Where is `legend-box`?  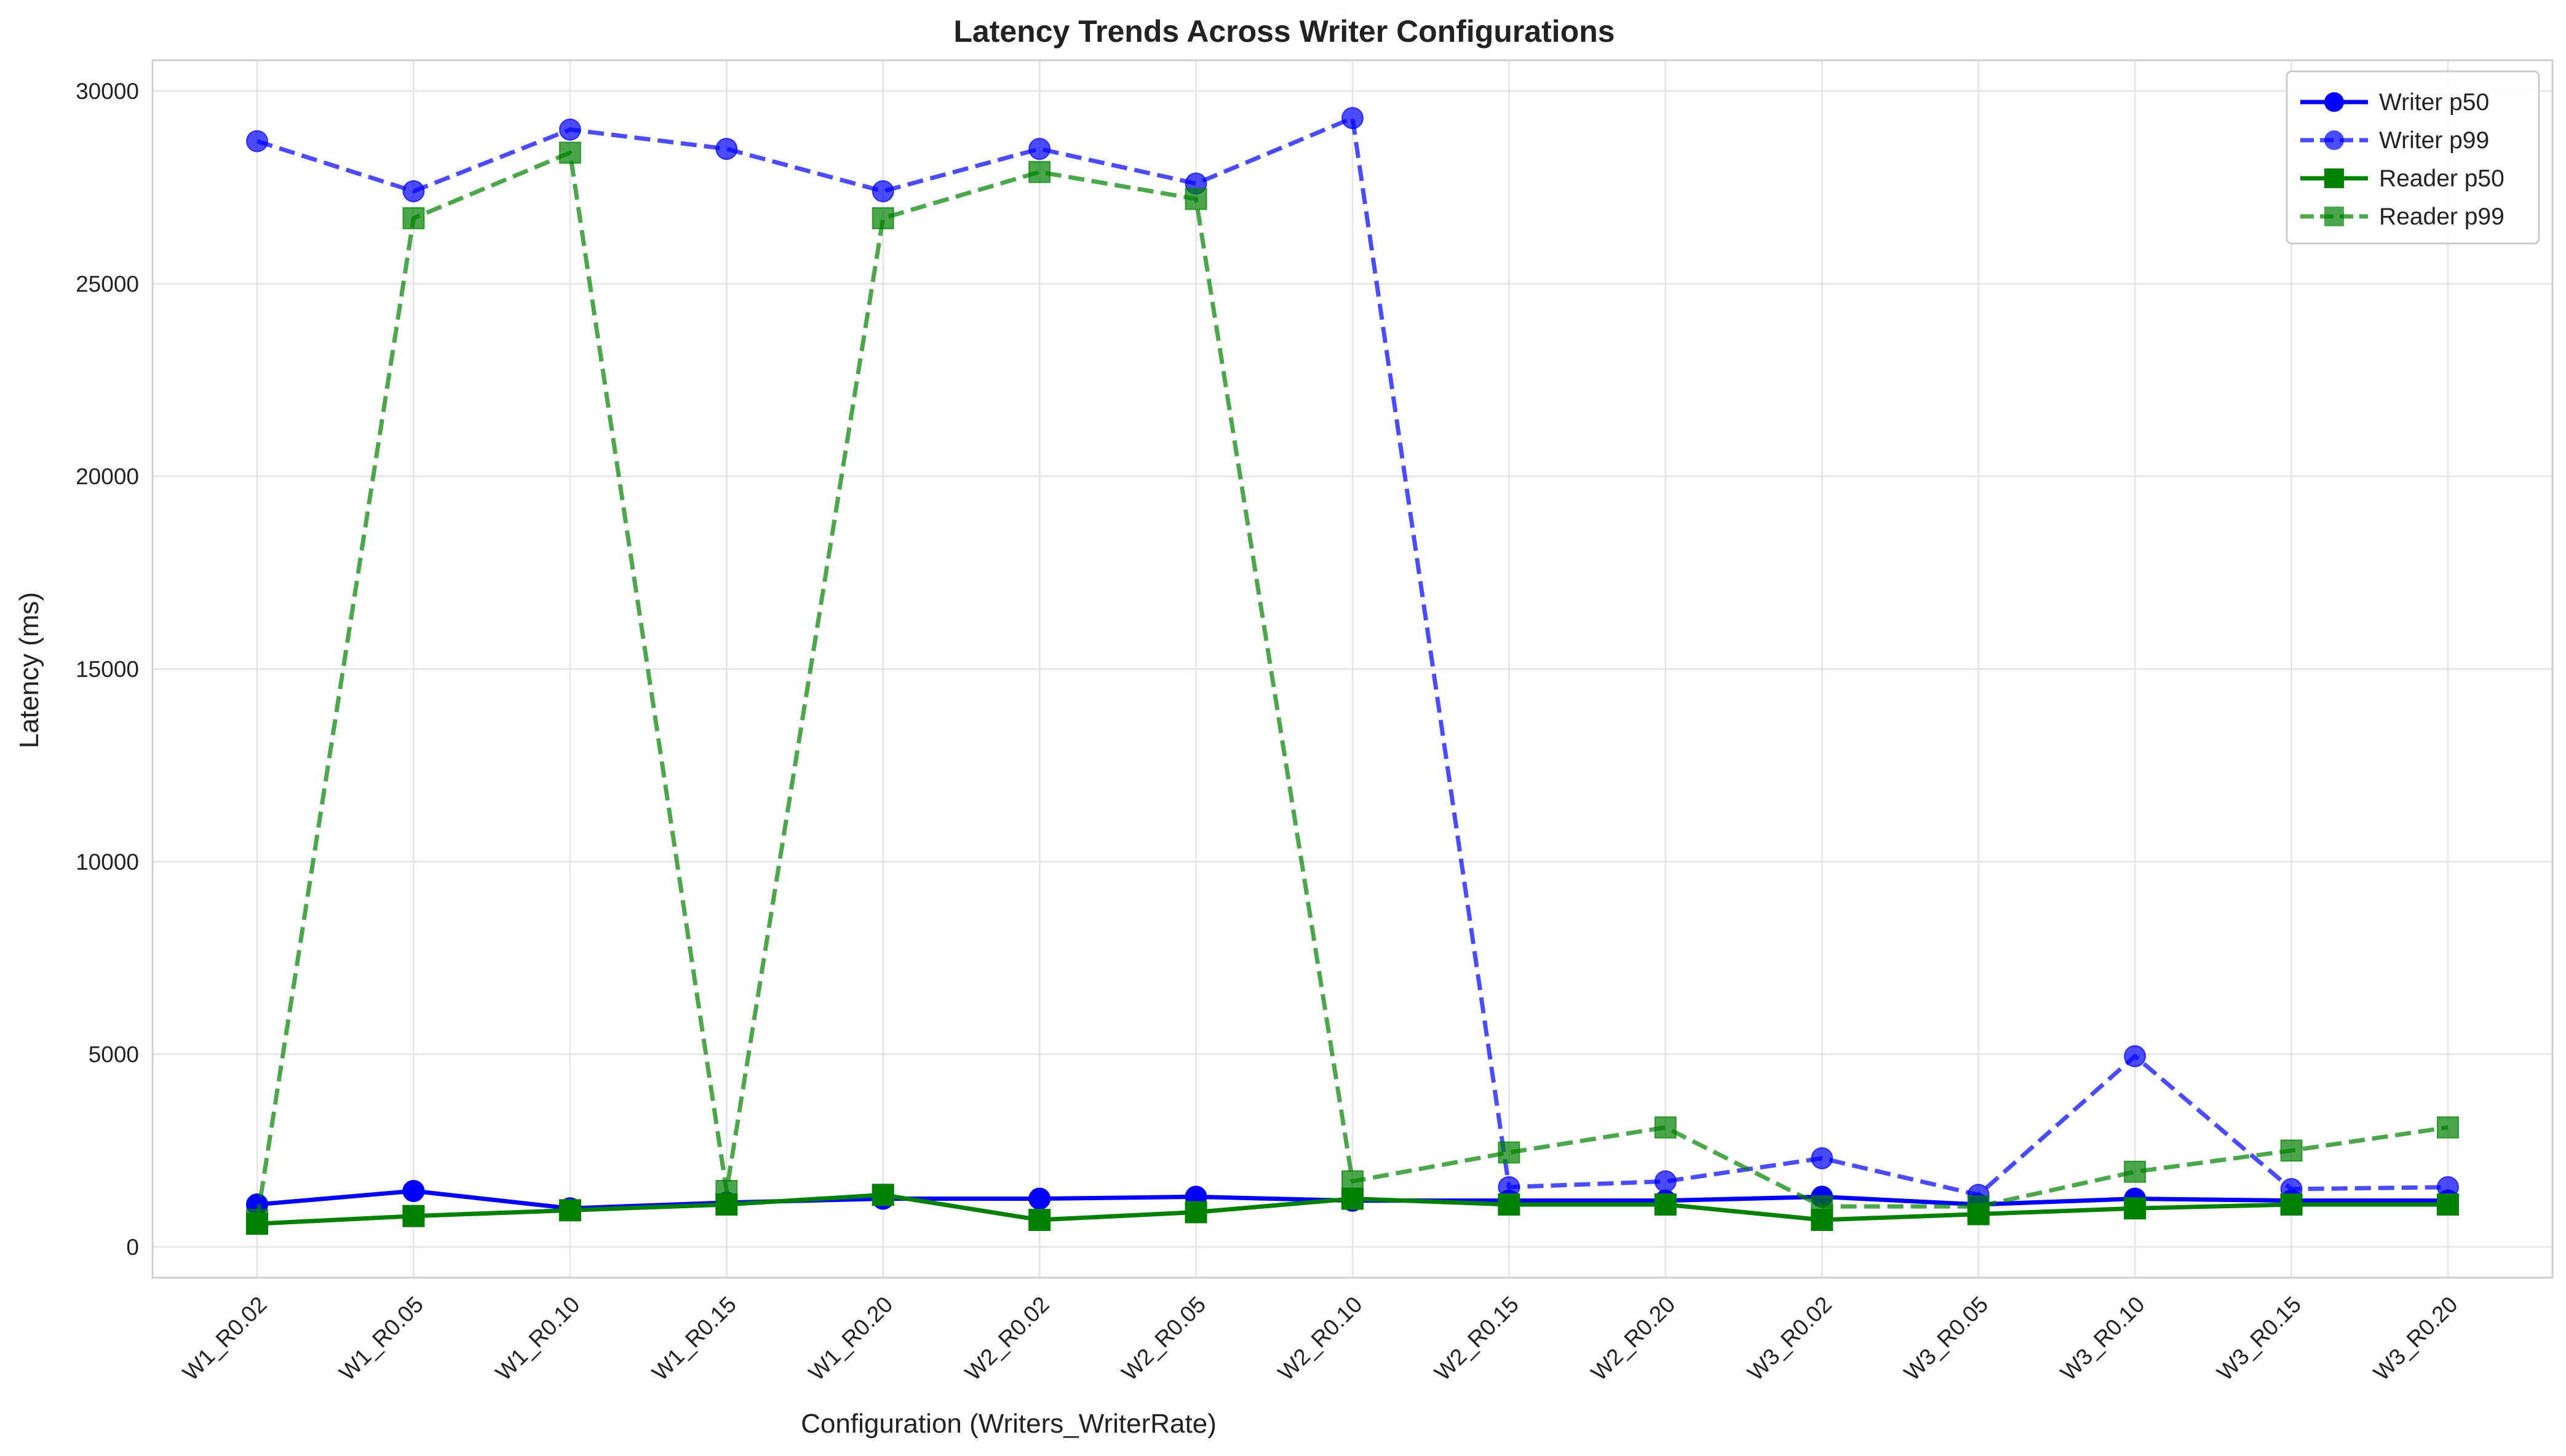
legend-box is located at coordinates (2413, 157).